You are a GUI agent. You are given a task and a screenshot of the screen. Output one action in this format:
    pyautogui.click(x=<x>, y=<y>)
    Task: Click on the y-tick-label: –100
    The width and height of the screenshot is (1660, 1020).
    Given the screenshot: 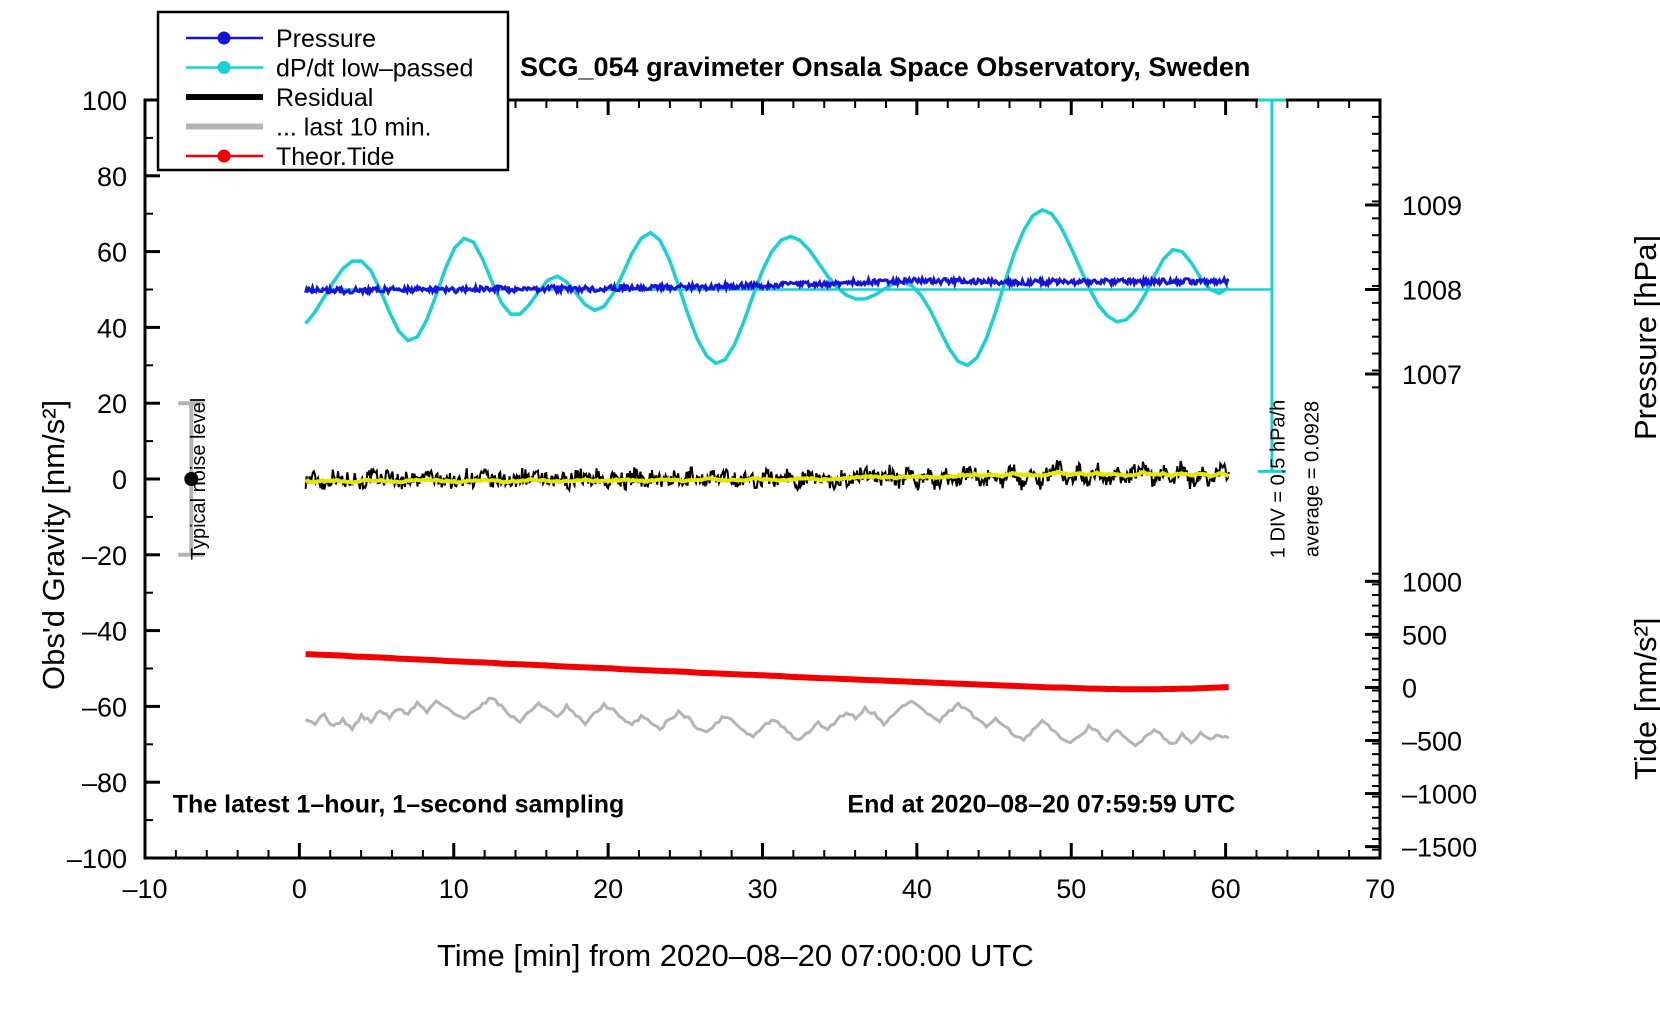 What is the action you would take?
    pyautogui.click(x=97, y=859)
    